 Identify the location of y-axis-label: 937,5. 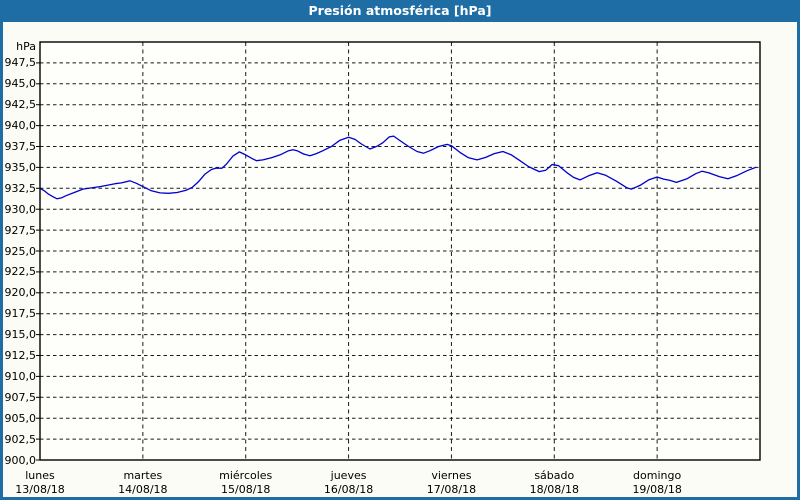
(20, 146).